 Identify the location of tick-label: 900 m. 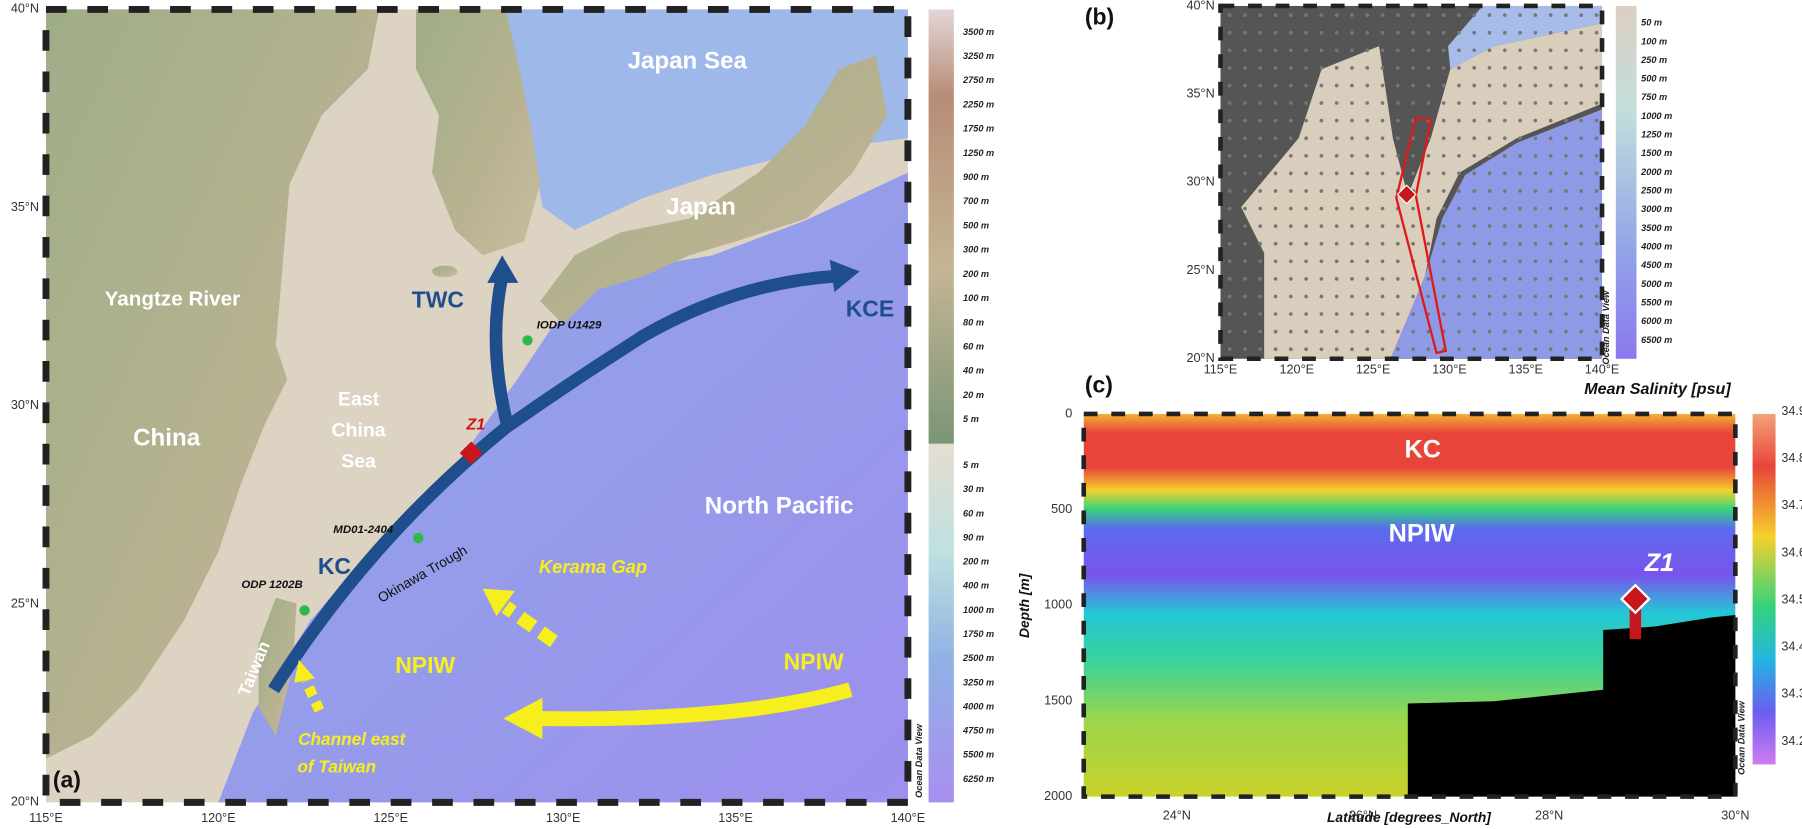
(976, 177).